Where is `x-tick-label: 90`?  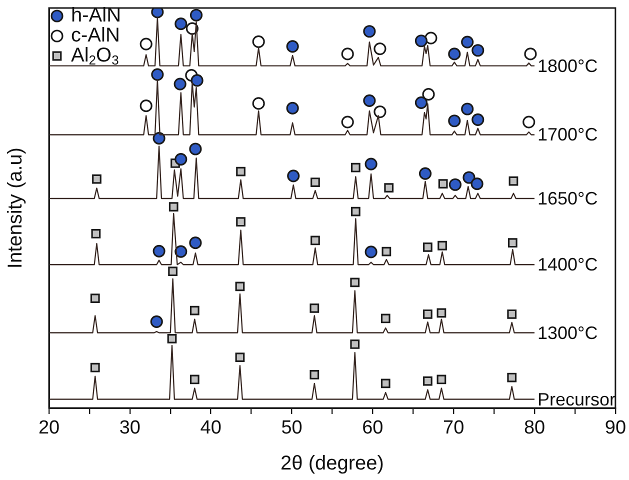
x-tick-label: 90 is located at coordinates (615, 428).